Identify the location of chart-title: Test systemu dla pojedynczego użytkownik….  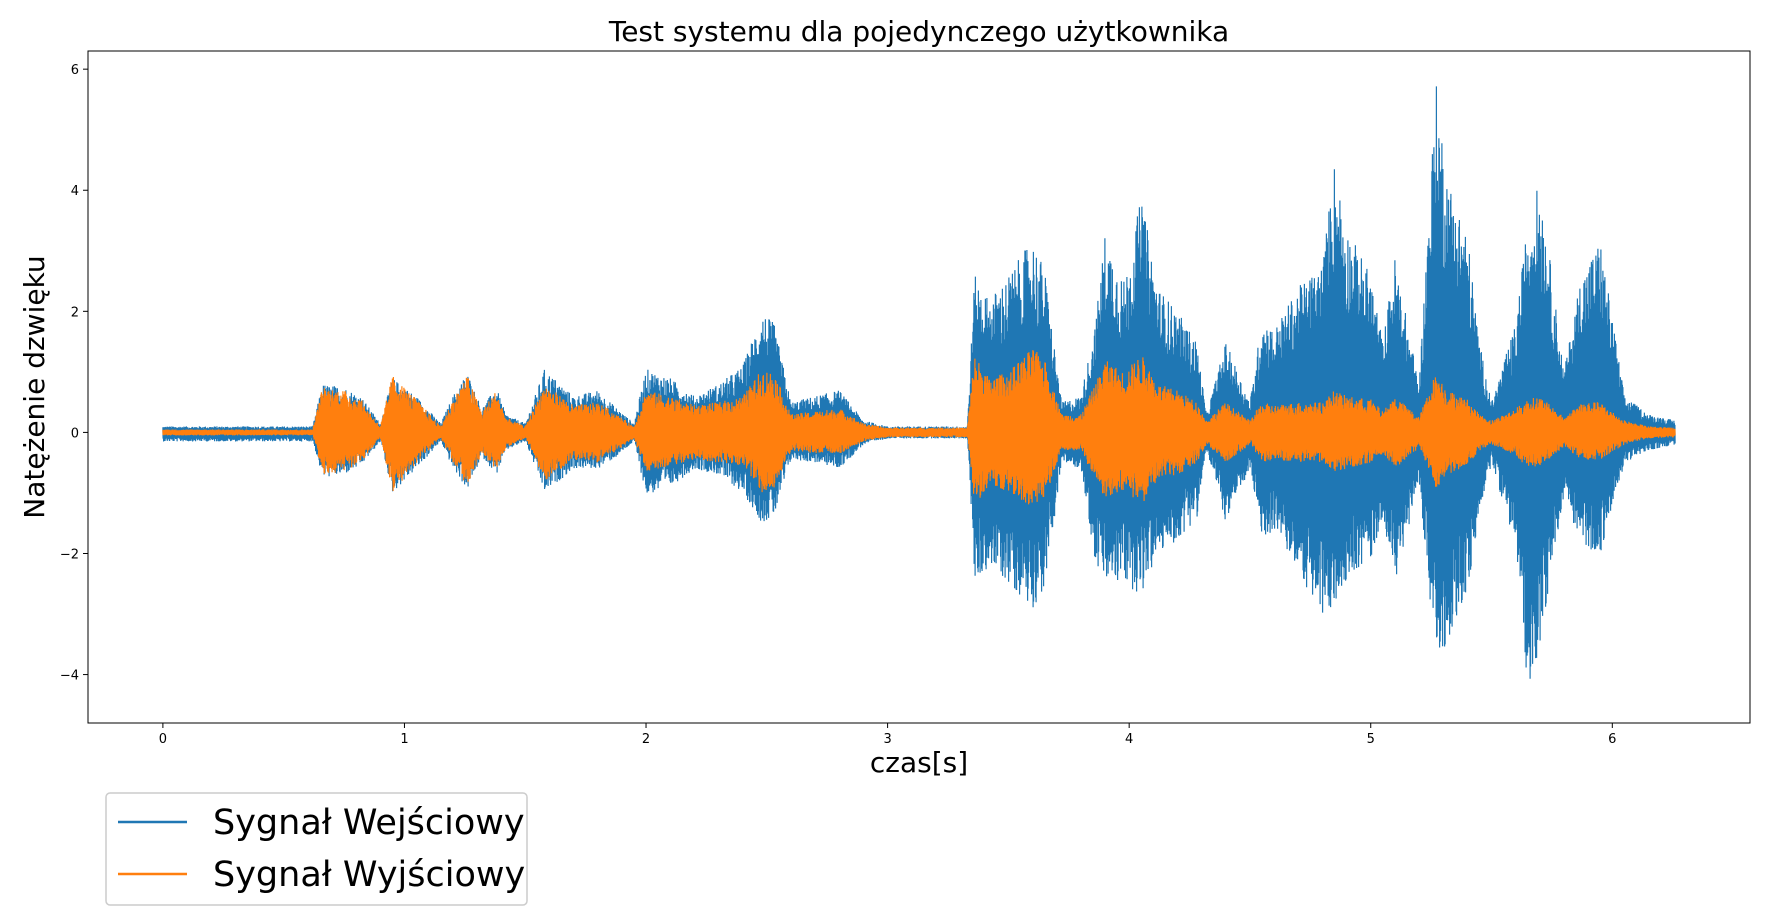
(918, 31).